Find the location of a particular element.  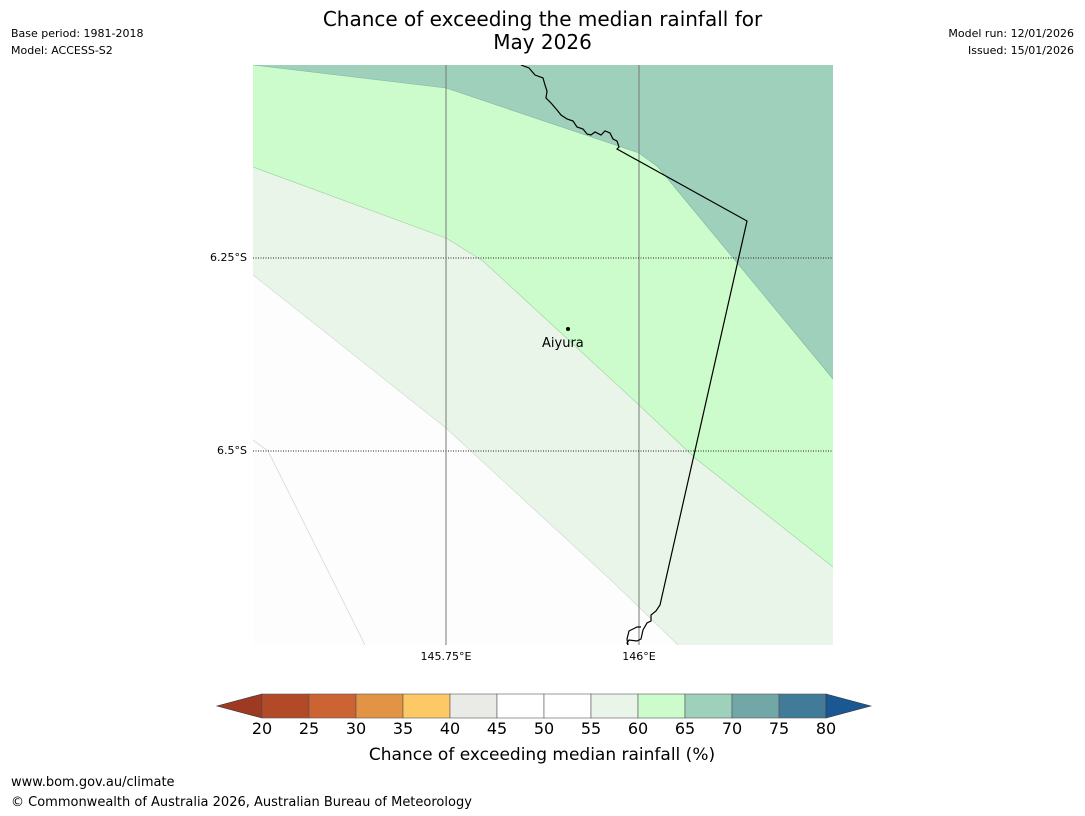

colorbar-tick-label: 65 is located at coordinates (685, 728).